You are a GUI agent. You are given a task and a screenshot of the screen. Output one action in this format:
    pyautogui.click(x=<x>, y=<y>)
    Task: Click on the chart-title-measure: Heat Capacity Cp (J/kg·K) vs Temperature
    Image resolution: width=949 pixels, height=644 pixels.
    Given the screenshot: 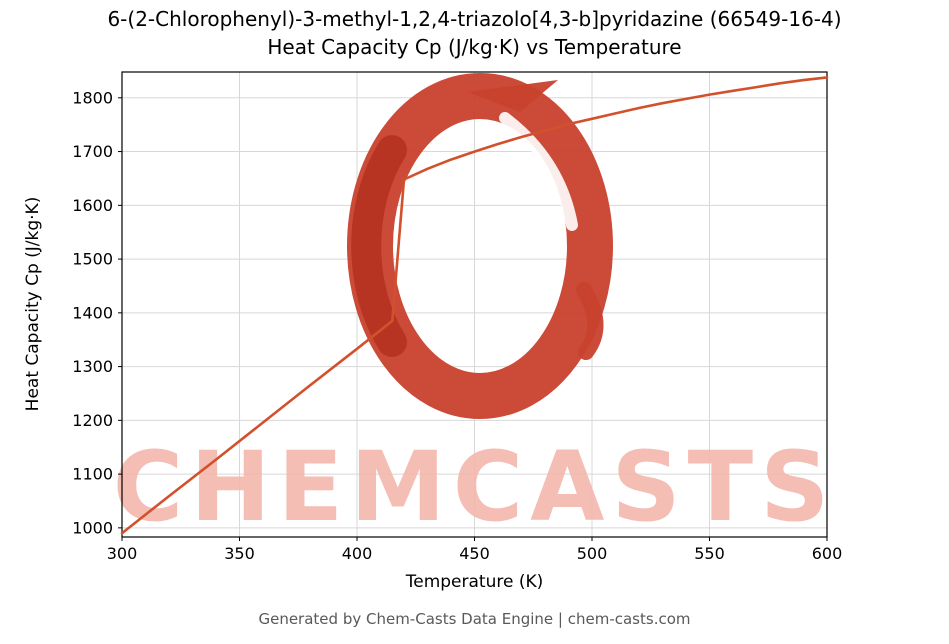 What is the action you would take?
    pyautogui.click(x=474, y=47)
    